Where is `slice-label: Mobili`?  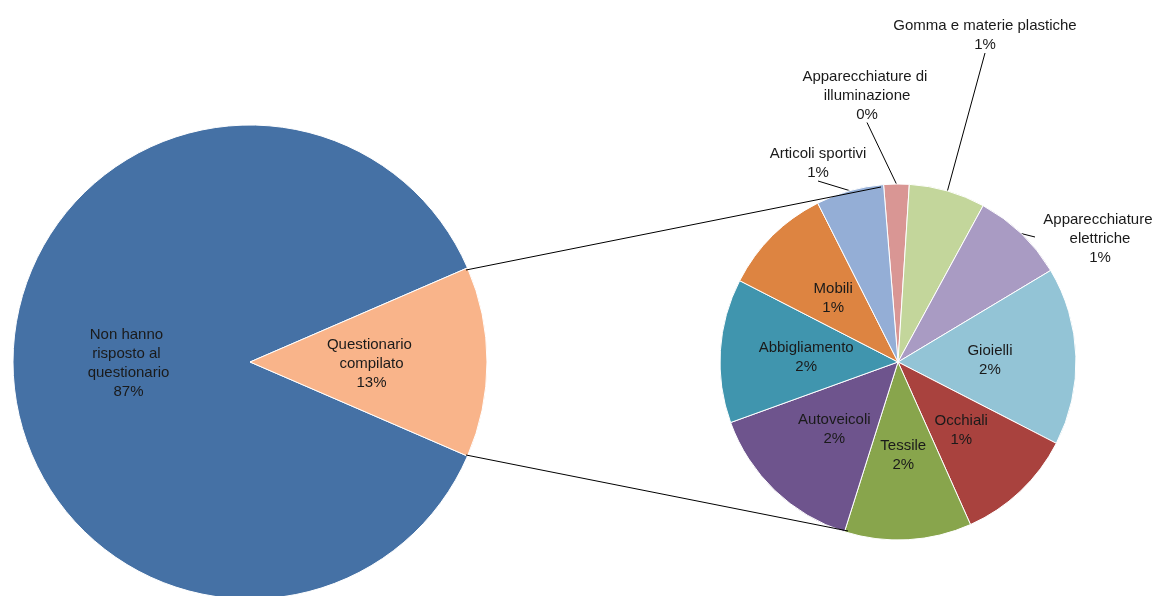 slice-label: Mobili is located at coordinates (833, 287).